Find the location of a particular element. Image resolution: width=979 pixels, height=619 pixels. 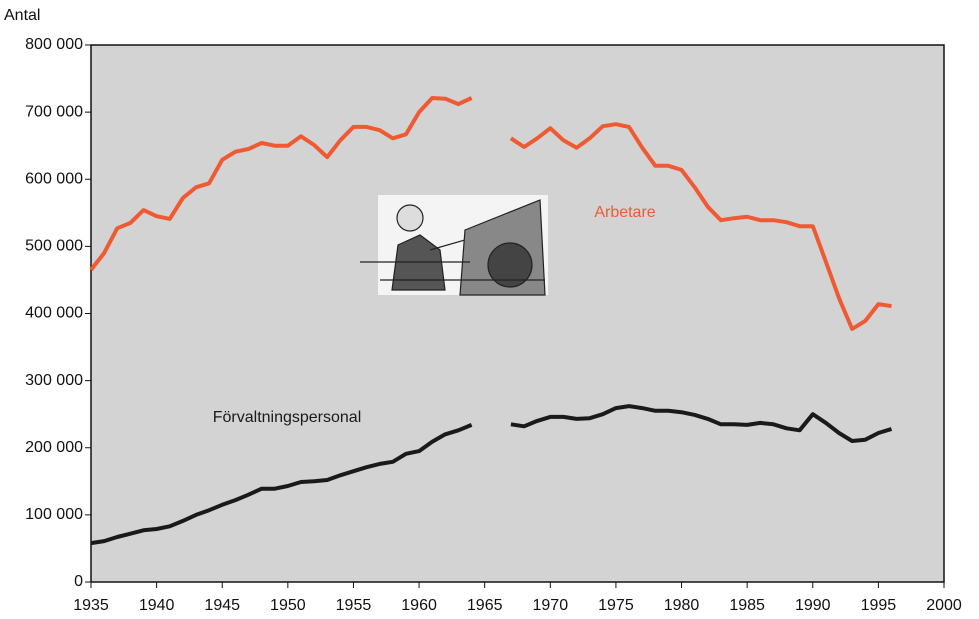

y-tick-label: 800 000 is located at coordinates (54, 44).